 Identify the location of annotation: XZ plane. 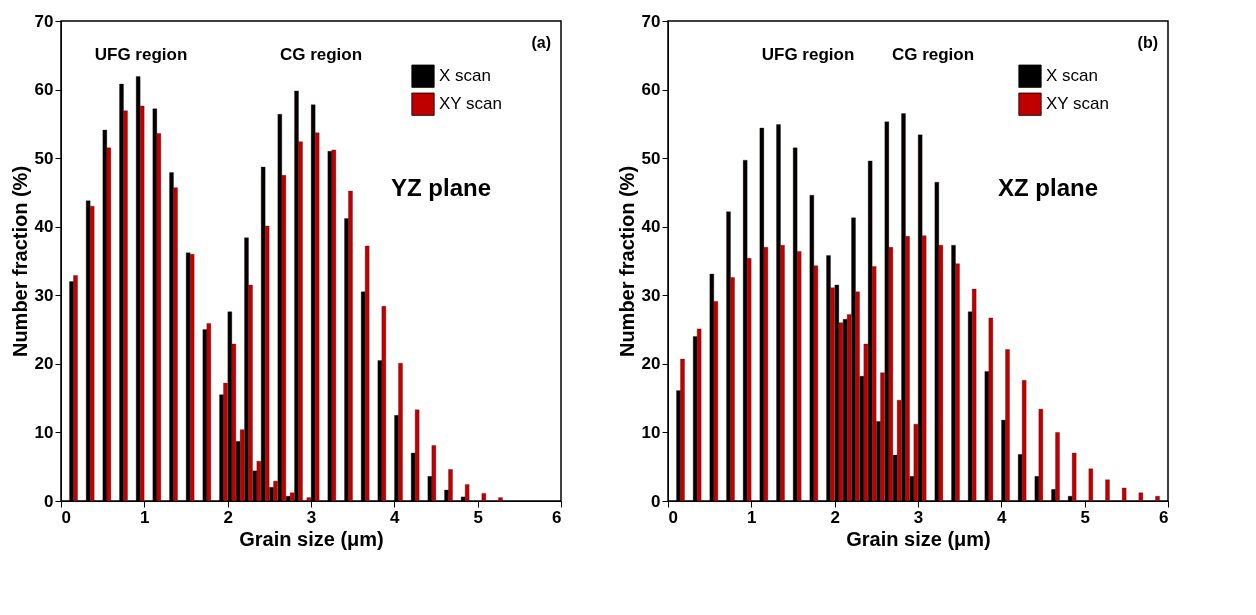
(1048, 187).